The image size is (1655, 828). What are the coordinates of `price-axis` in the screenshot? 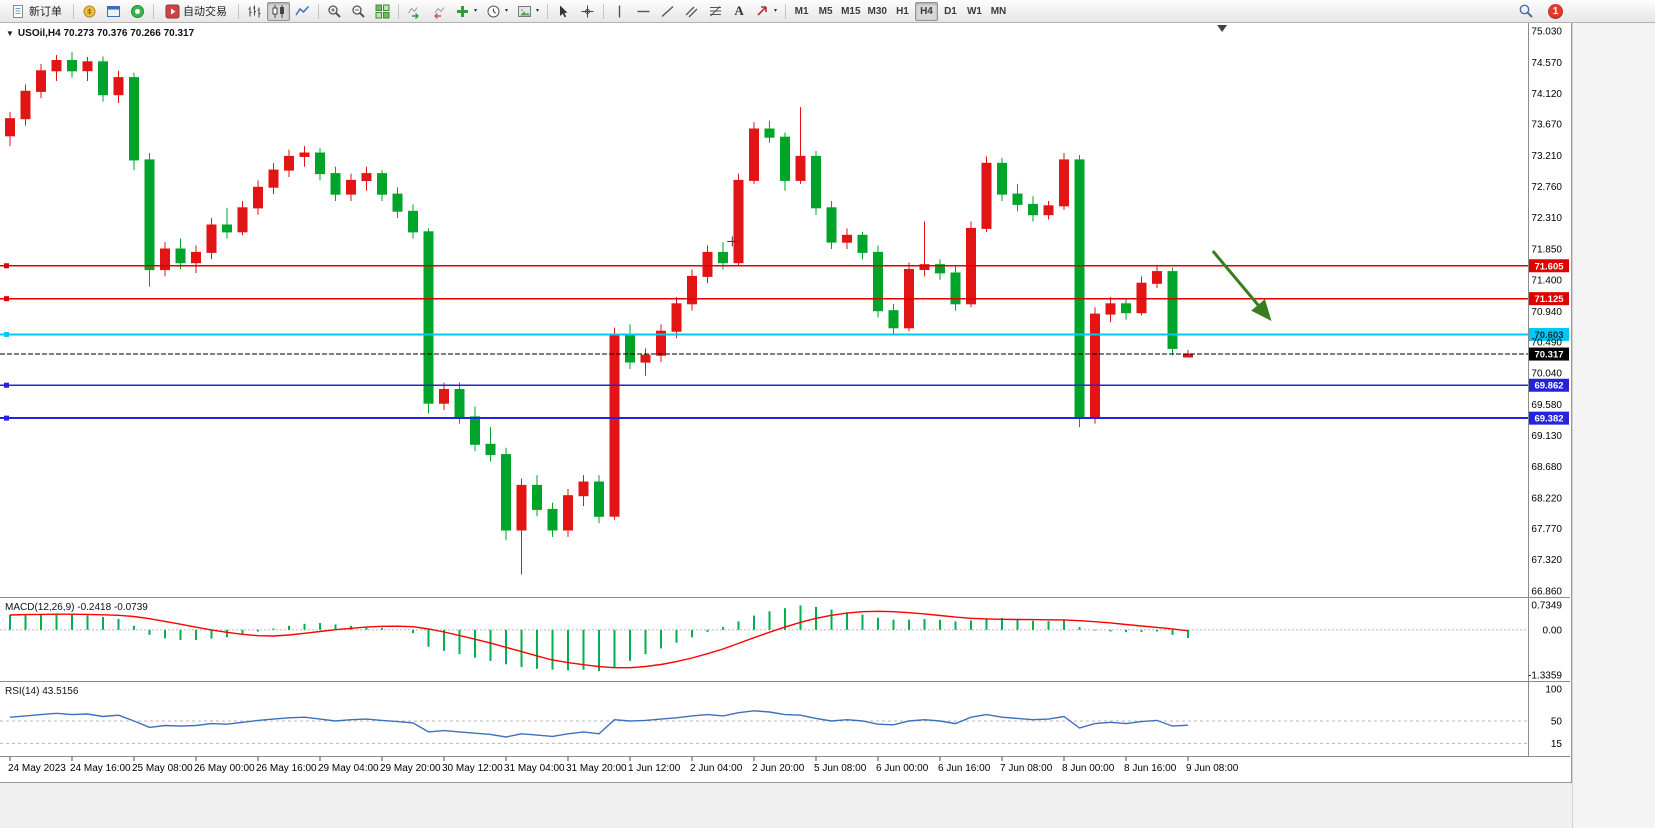 It's located at (1549, 389).